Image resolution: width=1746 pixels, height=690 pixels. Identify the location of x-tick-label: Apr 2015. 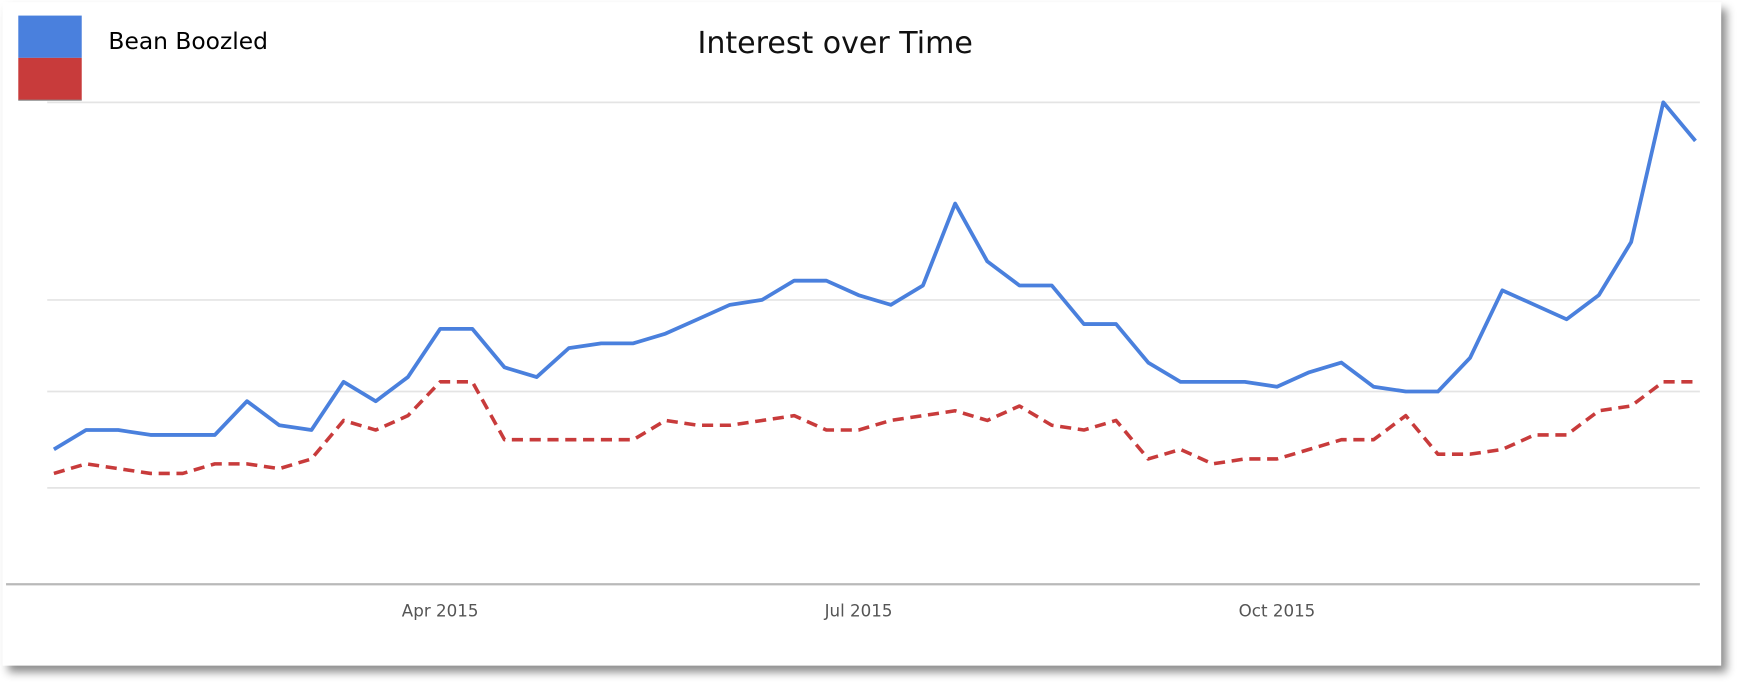
(440, 611).